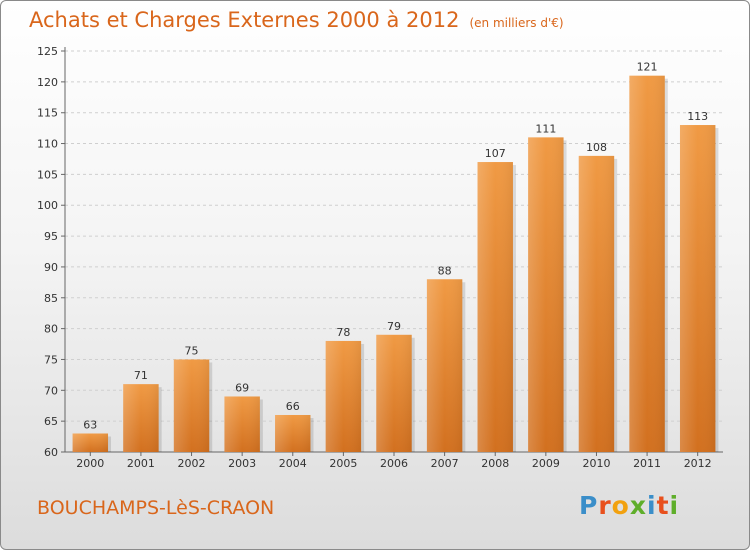 This screenshot has width=750, height=550. What do you see at coordinates (343, 332) in the screenshot?
I see `bar-value-label: 78` at bounding box center [343, 332].